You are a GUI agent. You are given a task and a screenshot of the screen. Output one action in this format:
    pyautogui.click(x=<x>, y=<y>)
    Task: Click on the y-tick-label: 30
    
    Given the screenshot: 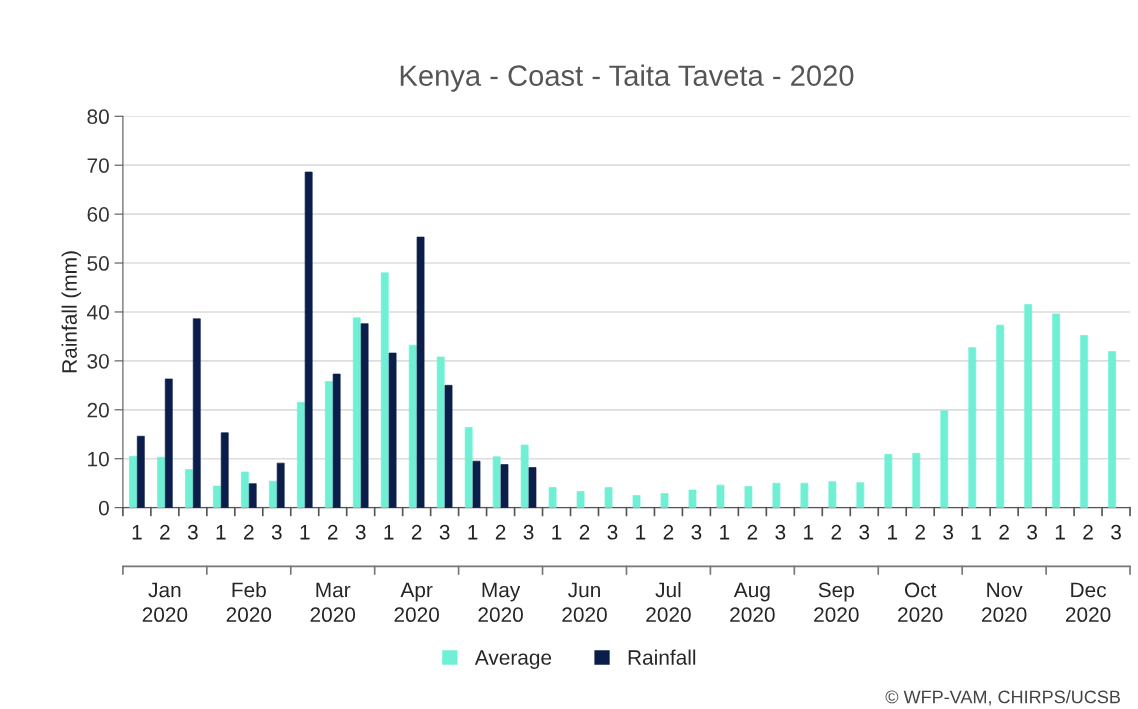 What is the action you would take?
    pyautogui.click(x=98, y=361)
    